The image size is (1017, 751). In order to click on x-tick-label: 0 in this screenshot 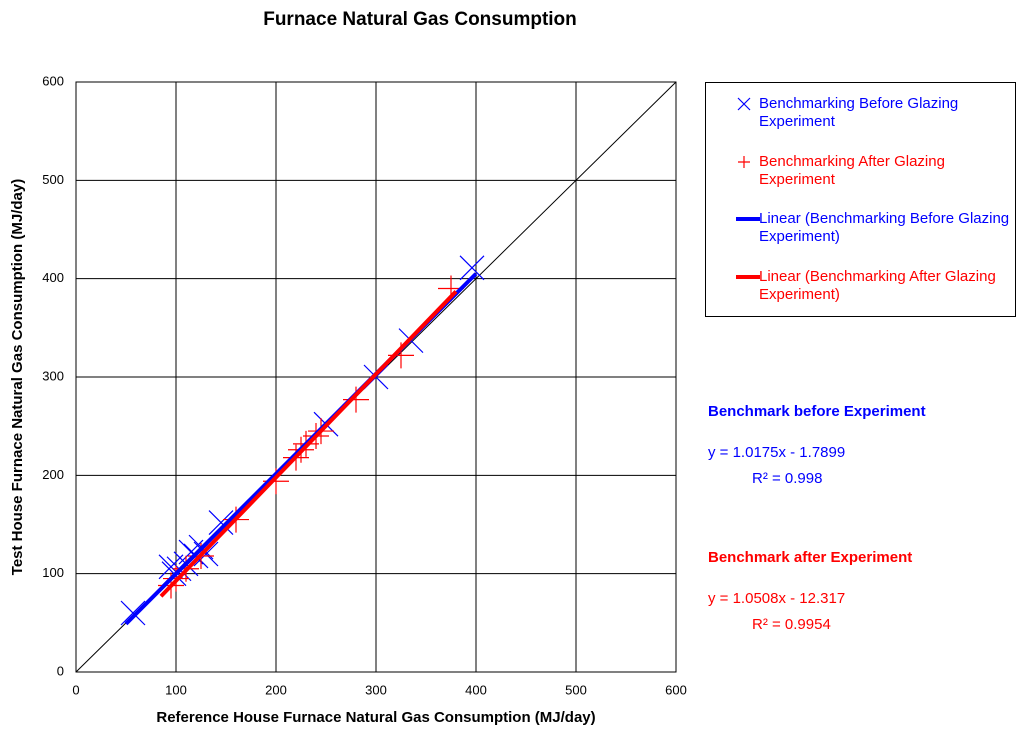, I will do `click(75, 689)`.